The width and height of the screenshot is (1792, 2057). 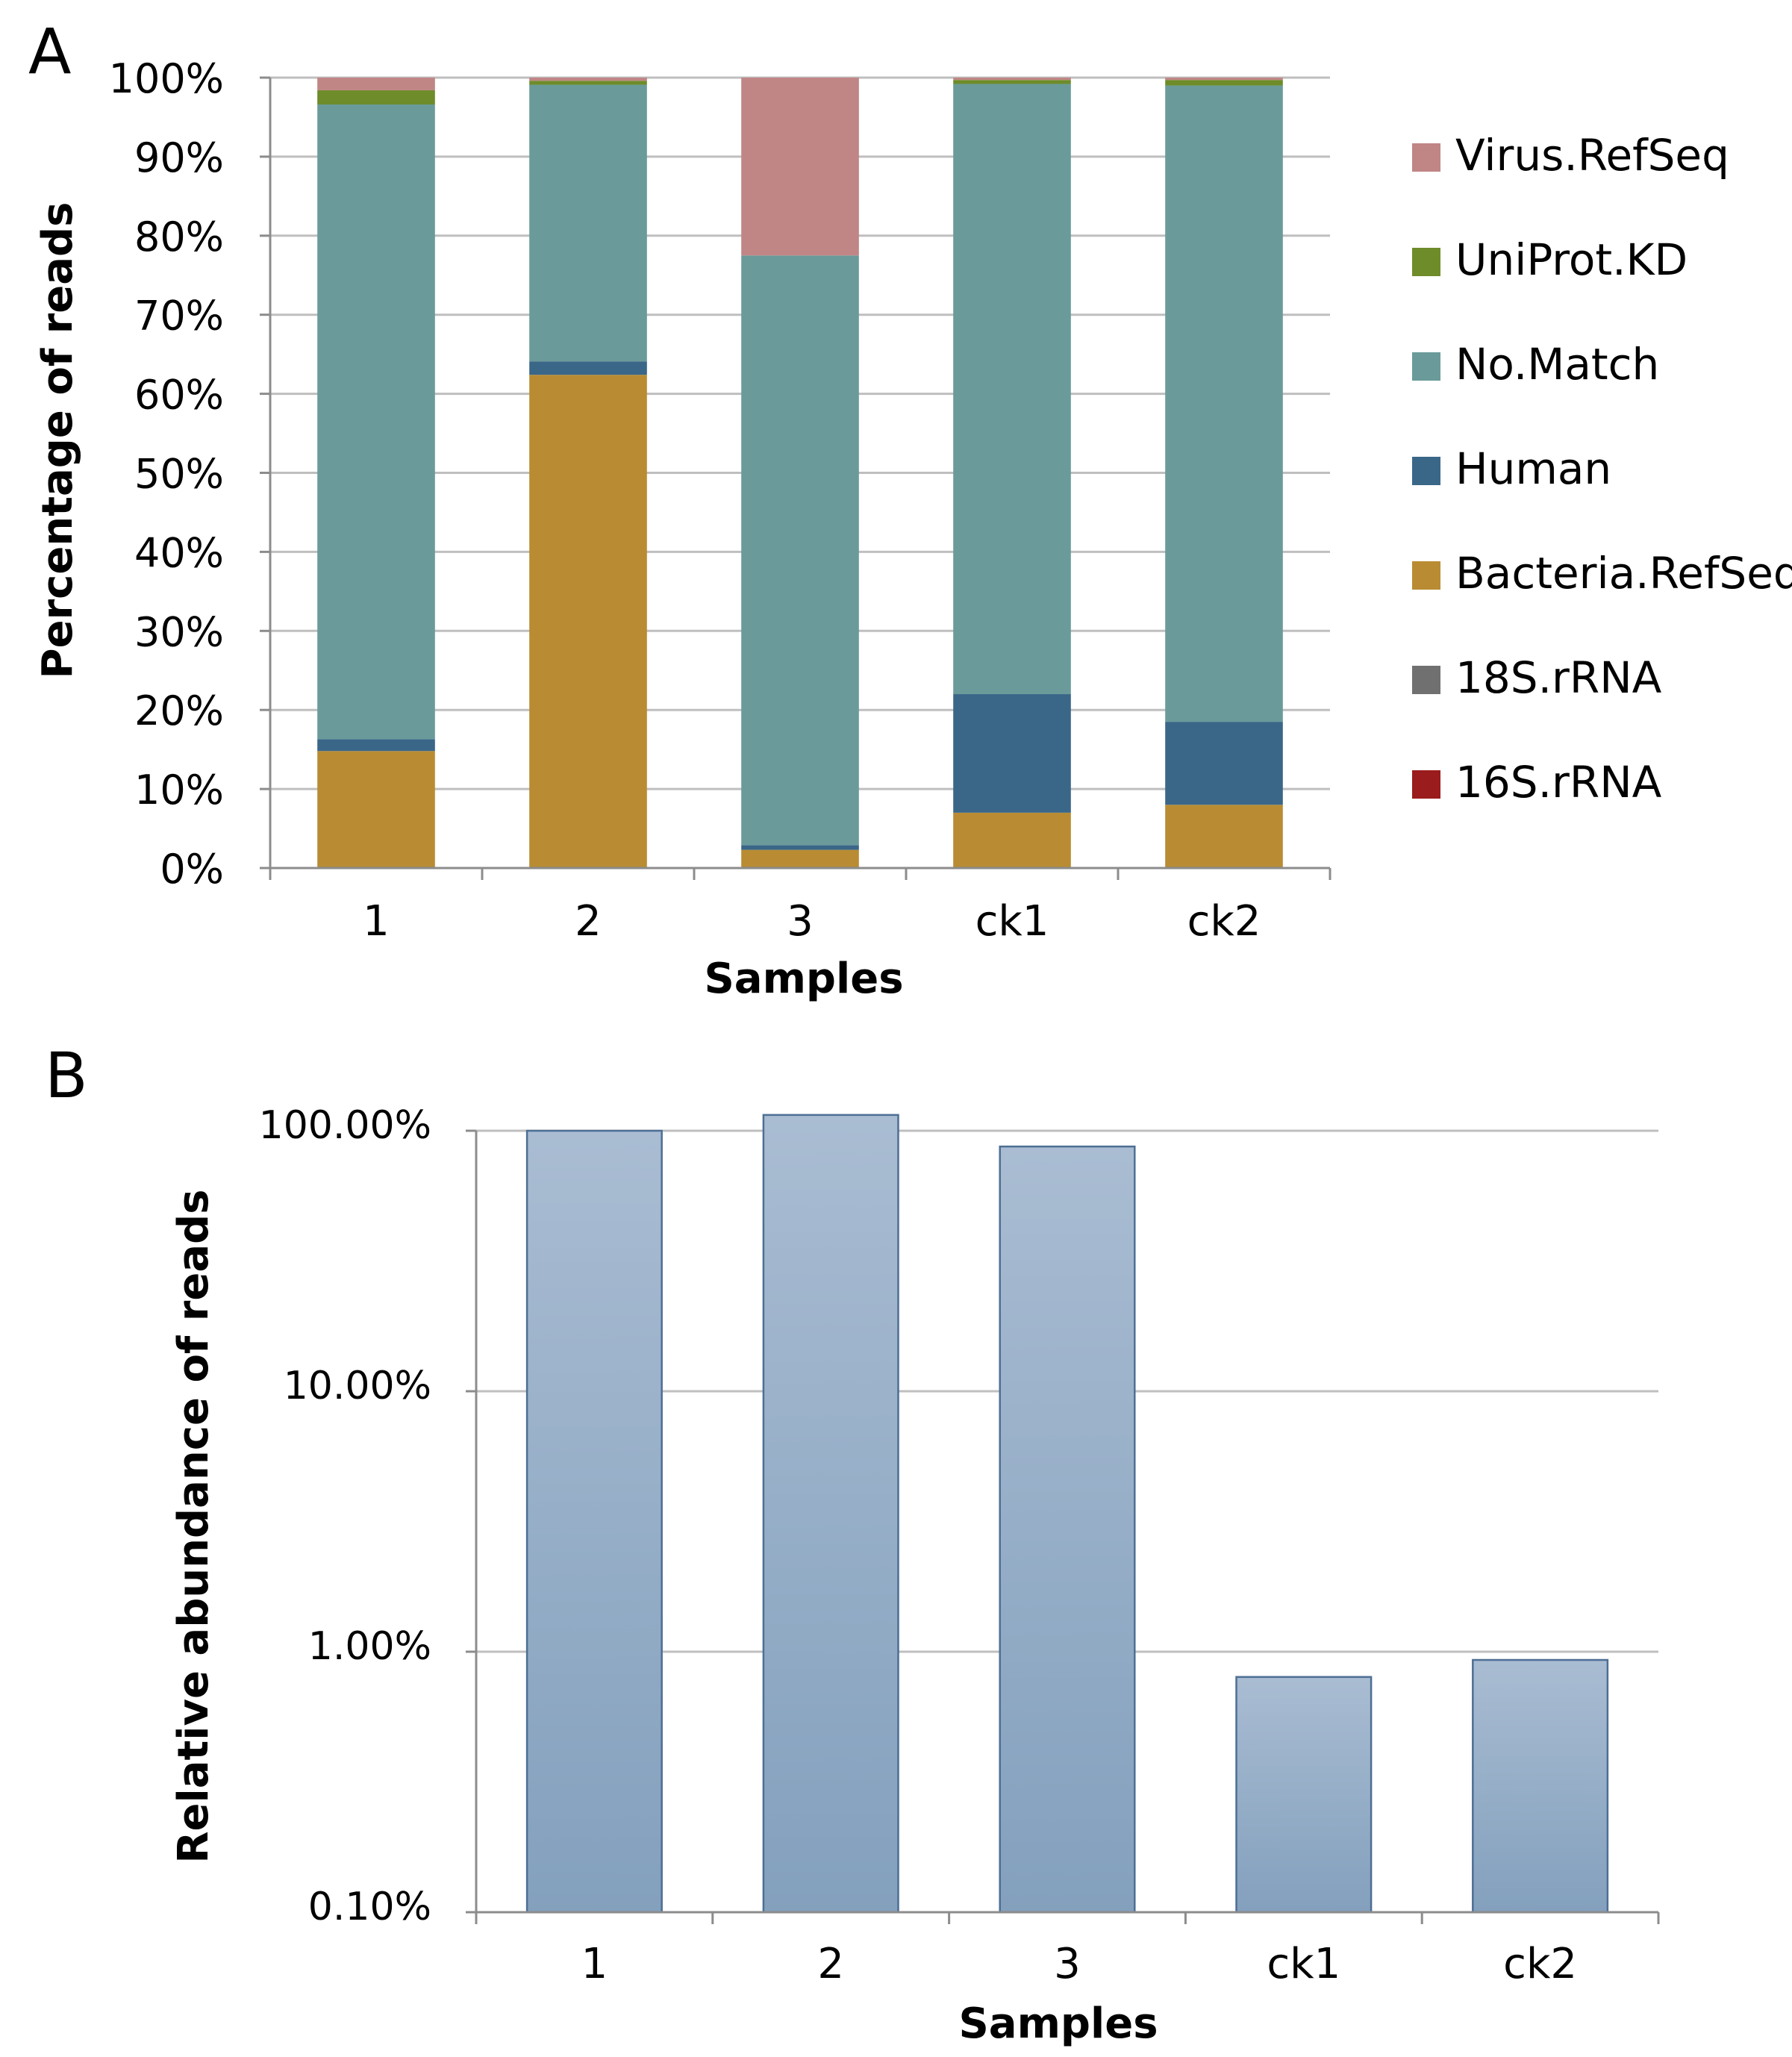 I want to click on legend-item-human: Human, so click(x=1511, y=468).